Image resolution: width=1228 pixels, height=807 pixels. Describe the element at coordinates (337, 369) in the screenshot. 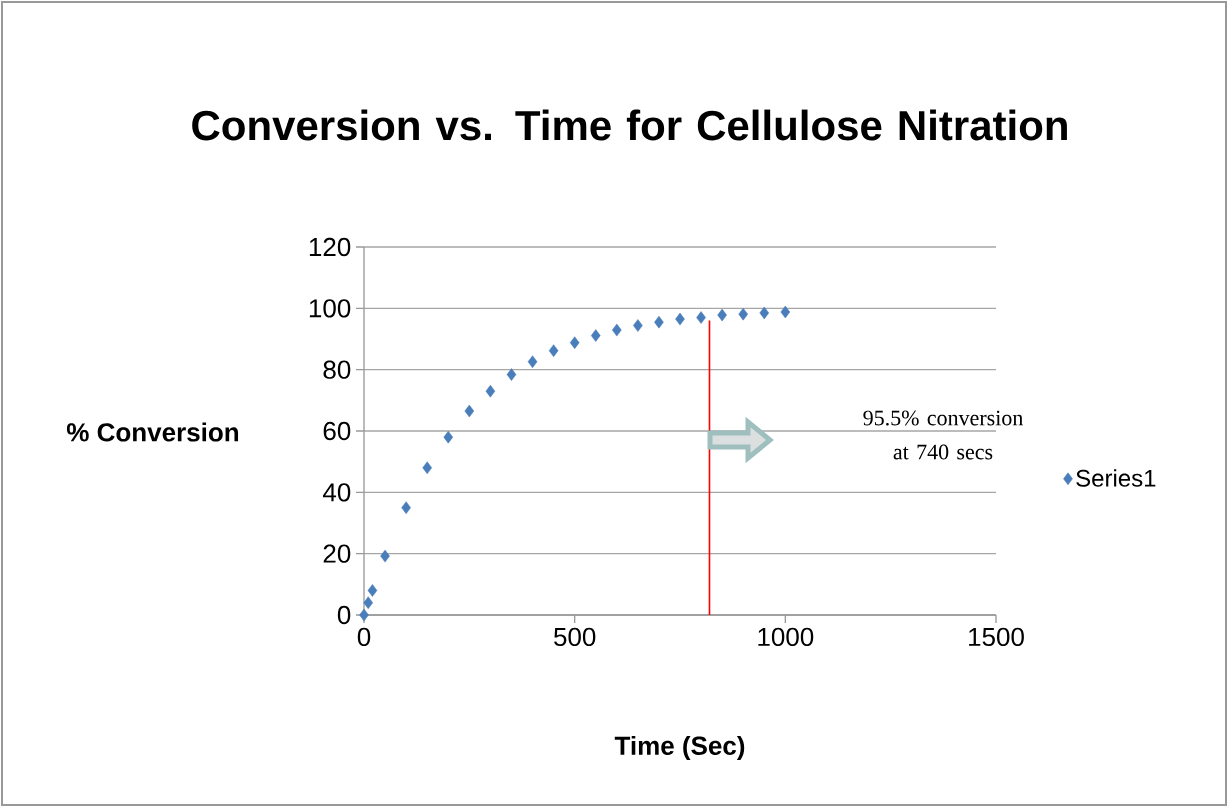

I see `y-tick-label: 80` at that location.